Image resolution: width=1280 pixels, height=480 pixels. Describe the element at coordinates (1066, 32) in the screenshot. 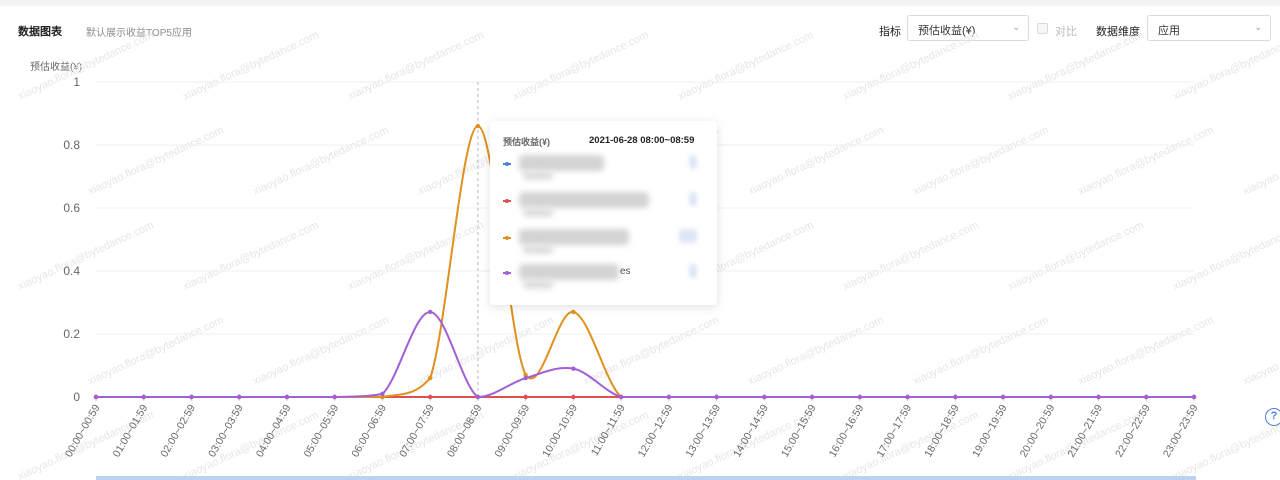

I see `compare-label: 对比` at that location.